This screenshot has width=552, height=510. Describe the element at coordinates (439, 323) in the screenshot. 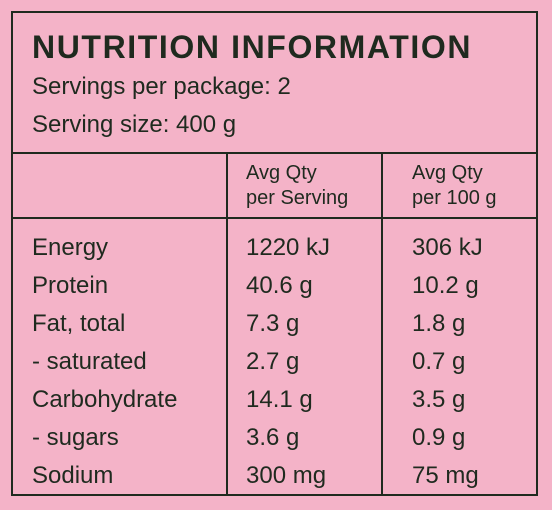

I see `per-100g-value: 1.8 g` at that location.